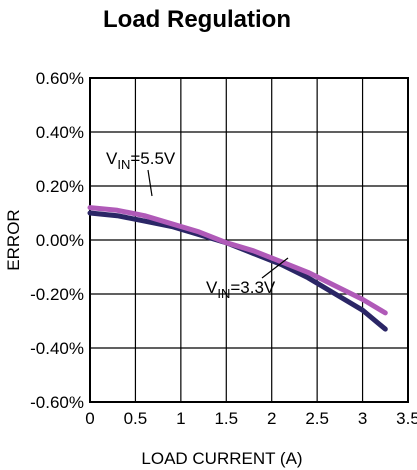  Describe the element at coordinates (89, 418) in the screenshot. I see `x-tick-label: 0` at that location.